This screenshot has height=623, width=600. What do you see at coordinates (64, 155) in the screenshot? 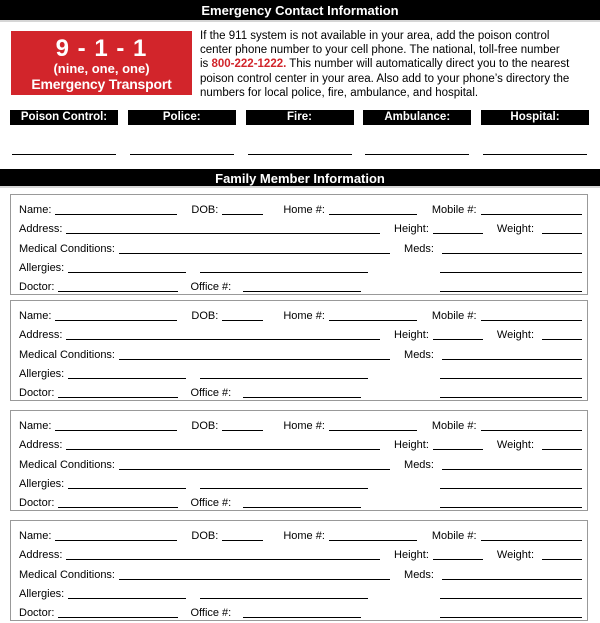
I see `poison-control-fill-line` at bounding box center [64, 155].